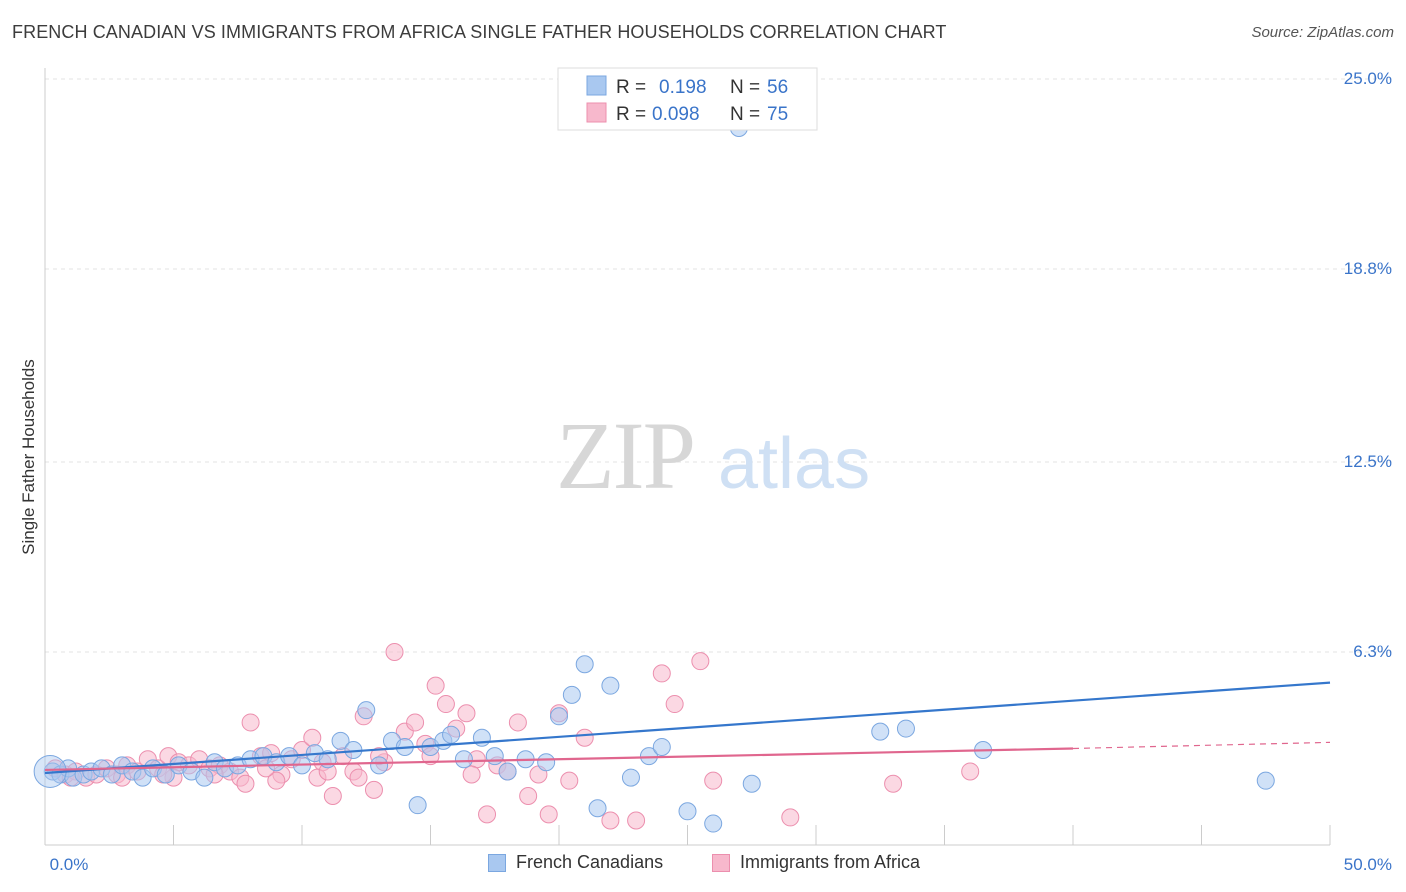 This screenshot has width=1406, height=892. Describe the element at coordinates (721, 862) in the screenshot. I see `legend-swatch-immigrants-from-africa` at that location.